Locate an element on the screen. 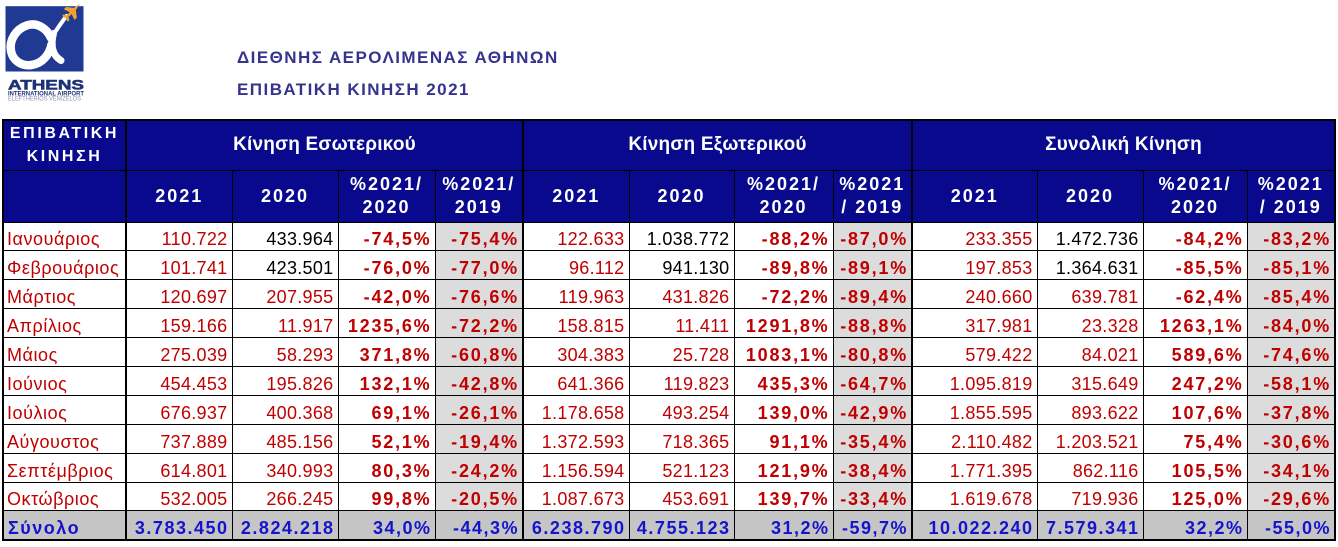 The image size is (1338, 547). svg-text: INTERNATIONAL AIRPORT is located at coordinates (46, 95).